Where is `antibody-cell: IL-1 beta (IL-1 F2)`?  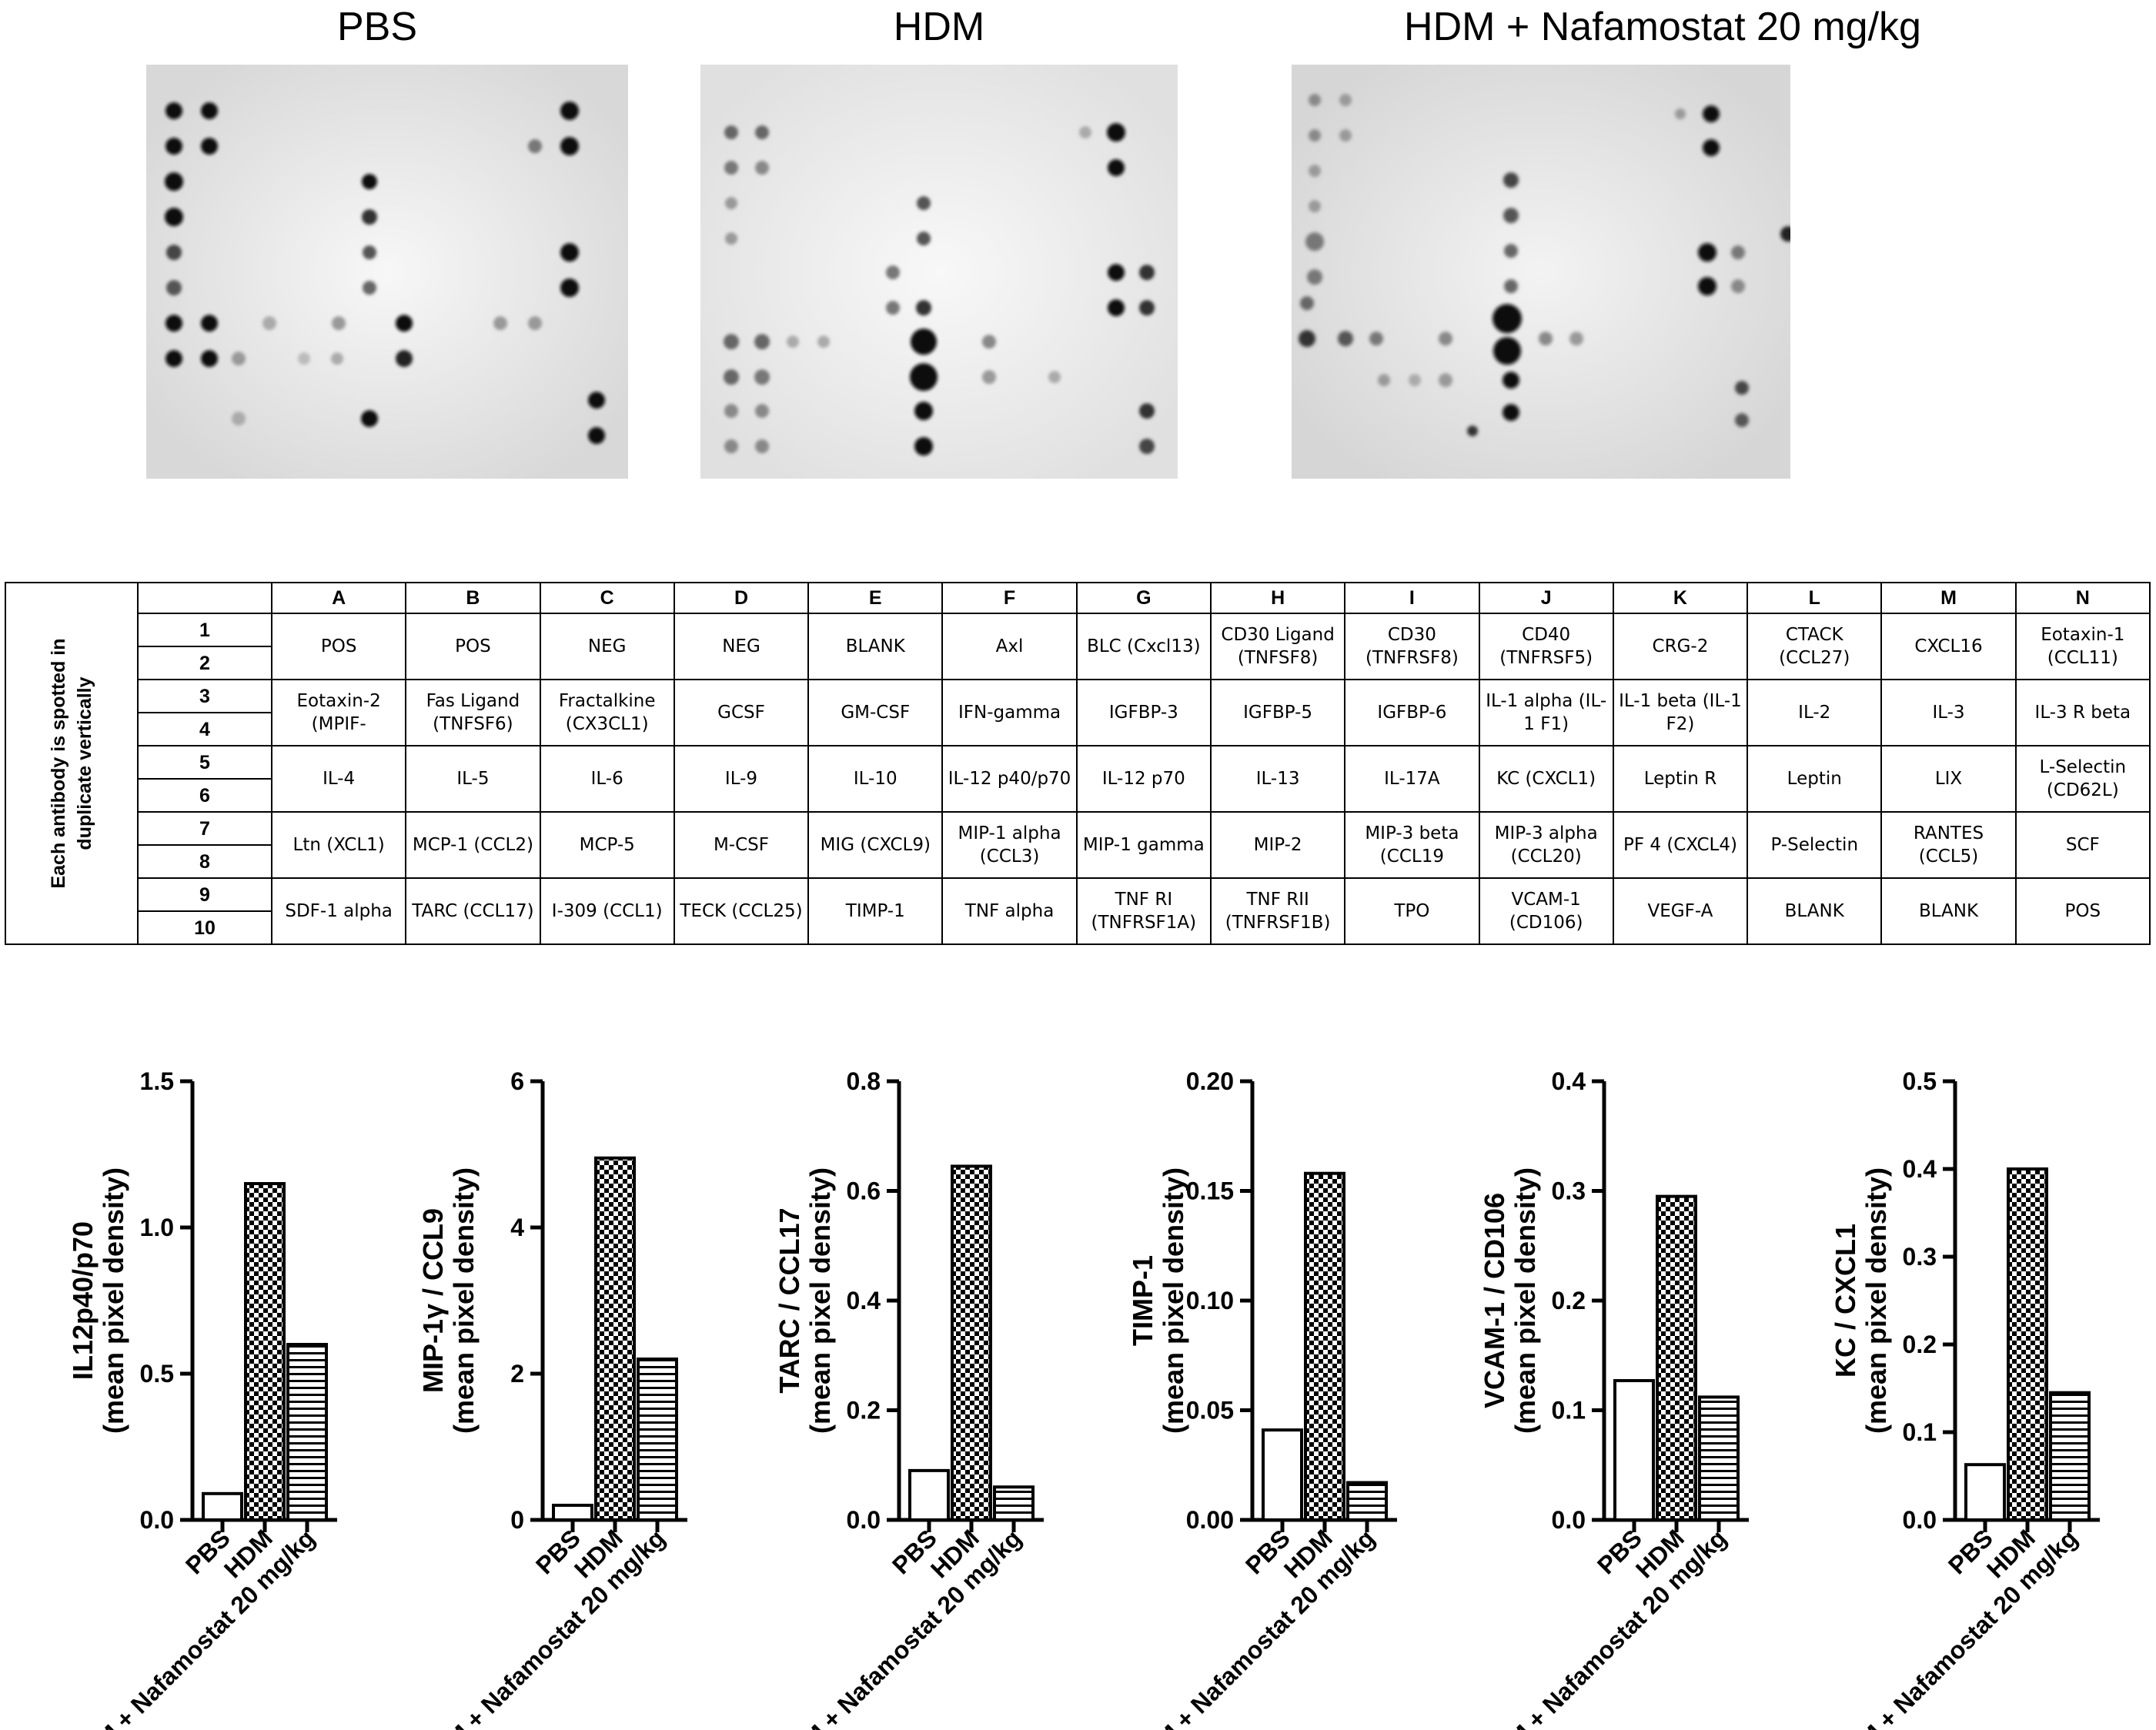 antibody-cell: IL-1 beta (IL-1 F2) is located at coordinates (1680, 712).